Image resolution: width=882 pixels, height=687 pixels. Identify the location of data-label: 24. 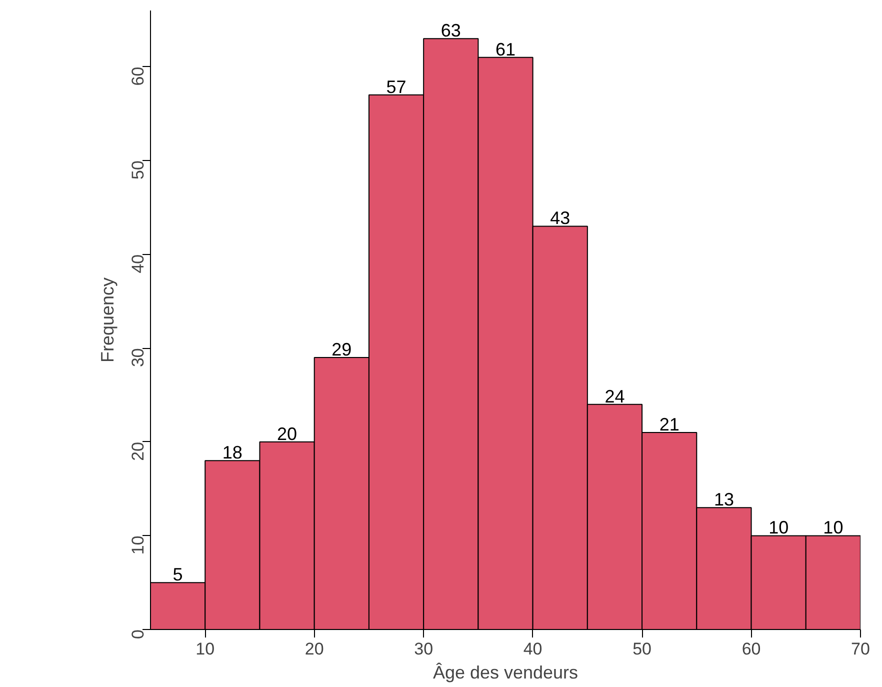
(614, 396).